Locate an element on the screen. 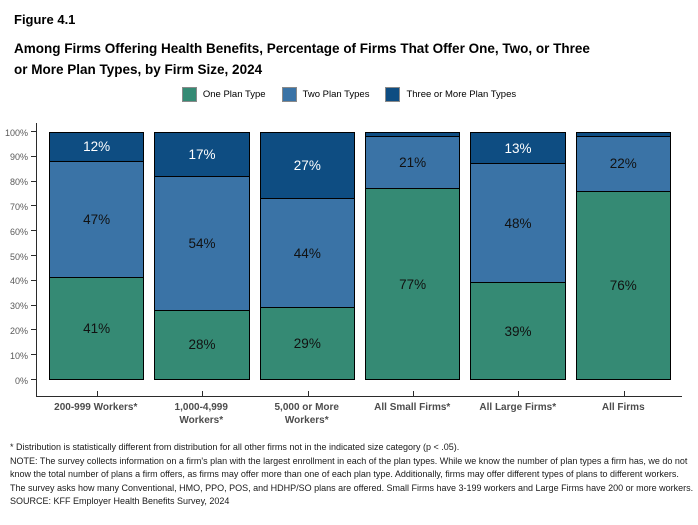  bar-value-label: 29% is located at coordinates (307, 344).